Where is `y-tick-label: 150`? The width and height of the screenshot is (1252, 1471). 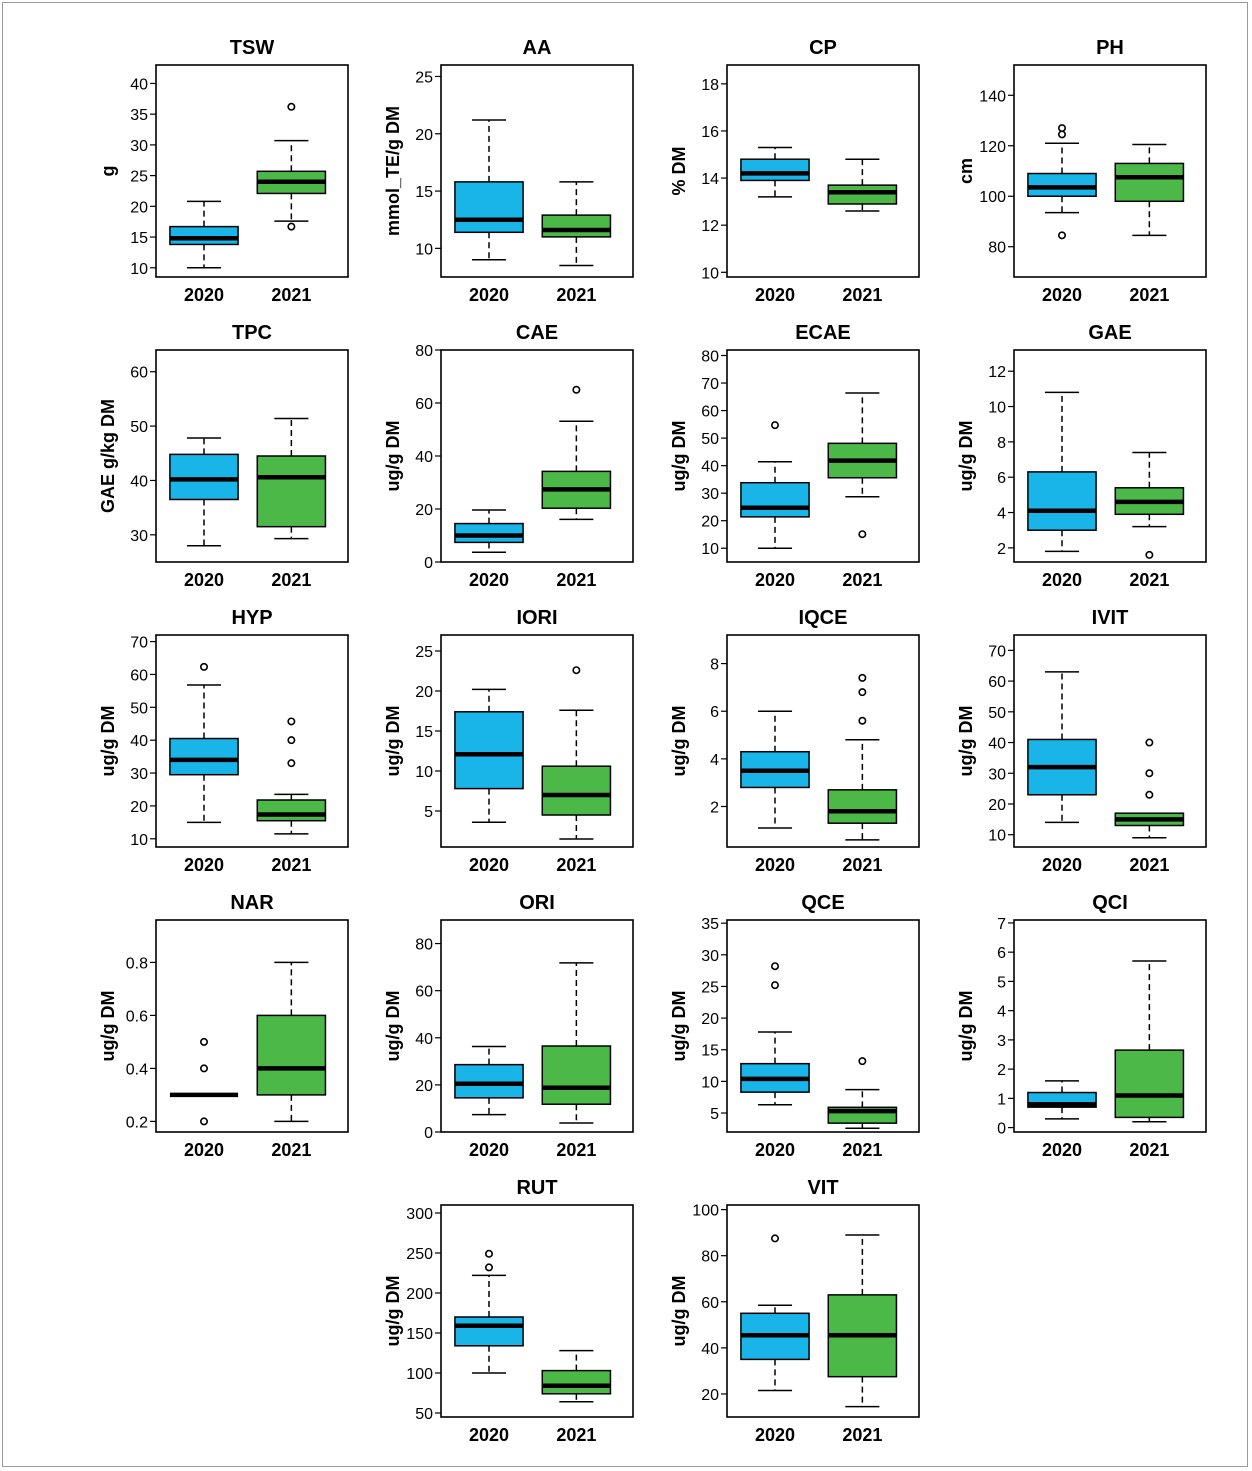
y-tick-label: 150 is located at coordinates (419, 1334).